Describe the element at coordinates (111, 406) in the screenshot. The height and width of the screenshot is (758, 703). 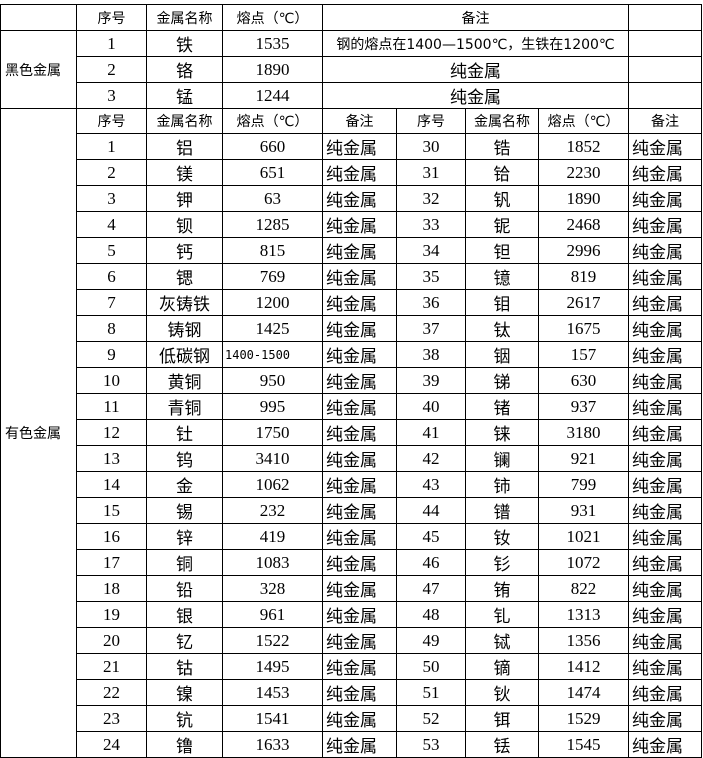
I see `index-cell: 11` at that location.